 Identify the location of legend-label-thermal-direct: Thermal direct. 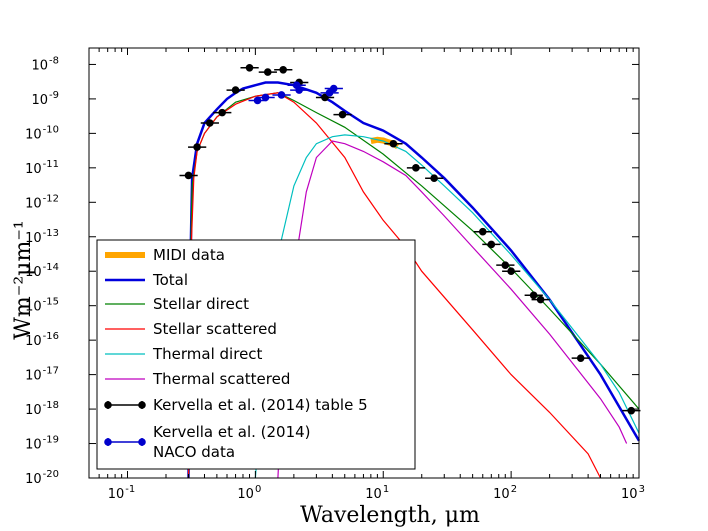
(207, 354).